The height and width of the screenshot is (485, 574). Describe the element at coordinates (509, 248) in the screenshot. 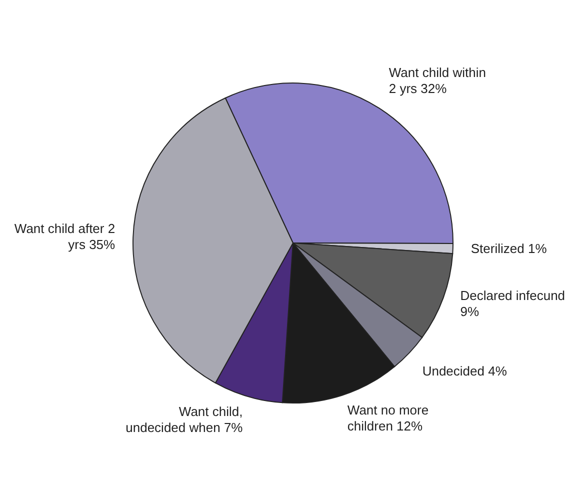

I see `slice-label: Sterilized 1%` at that location.